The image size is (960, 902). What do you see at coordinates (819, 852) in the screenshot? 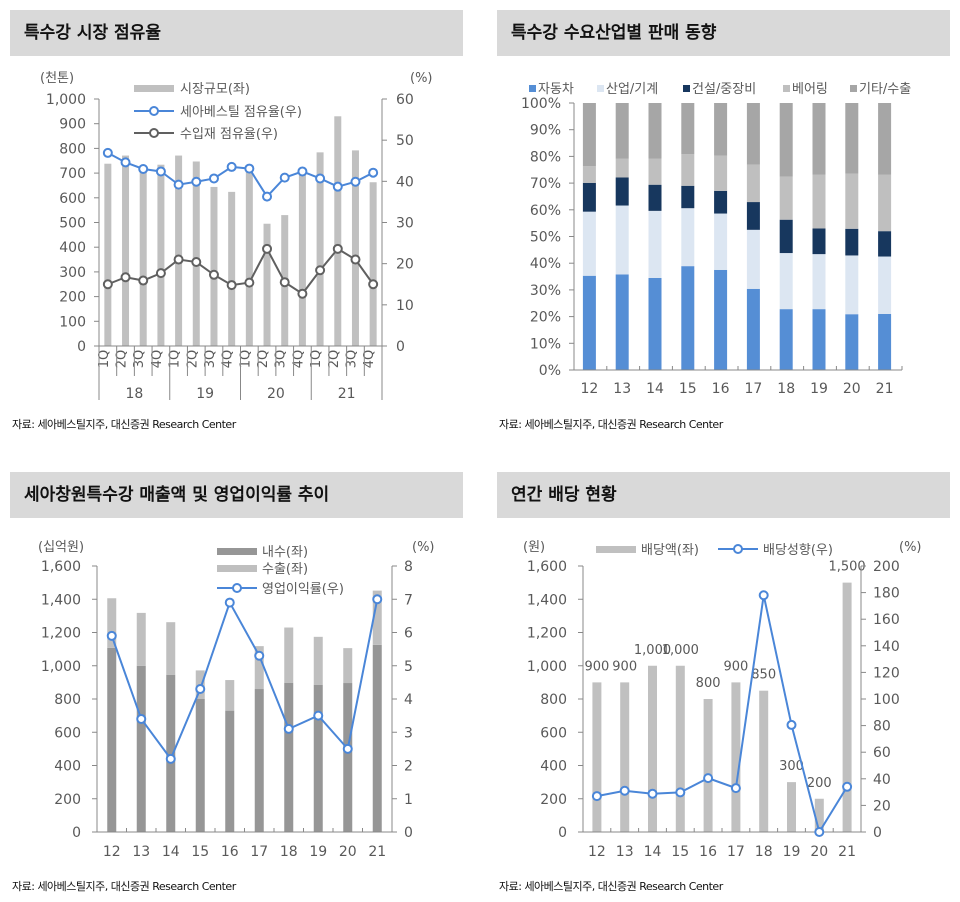
I see `x-tick-label: 20` at bounding box center [819, 852].